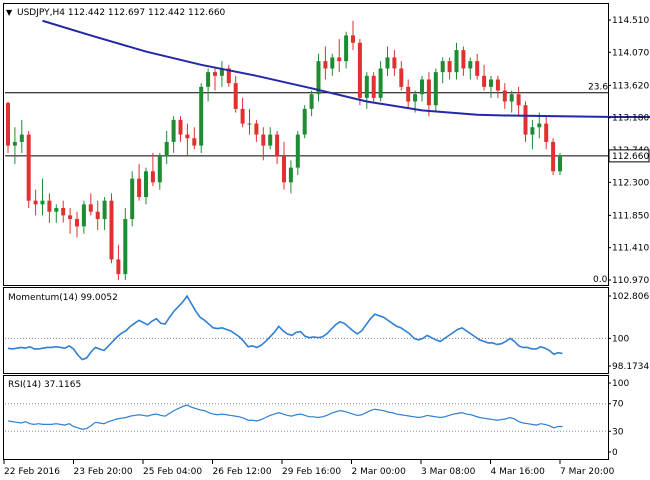  Describe the element at coordinates (630, 183) in the screenshot. I see `price-tick-label: 112.300` at that location.